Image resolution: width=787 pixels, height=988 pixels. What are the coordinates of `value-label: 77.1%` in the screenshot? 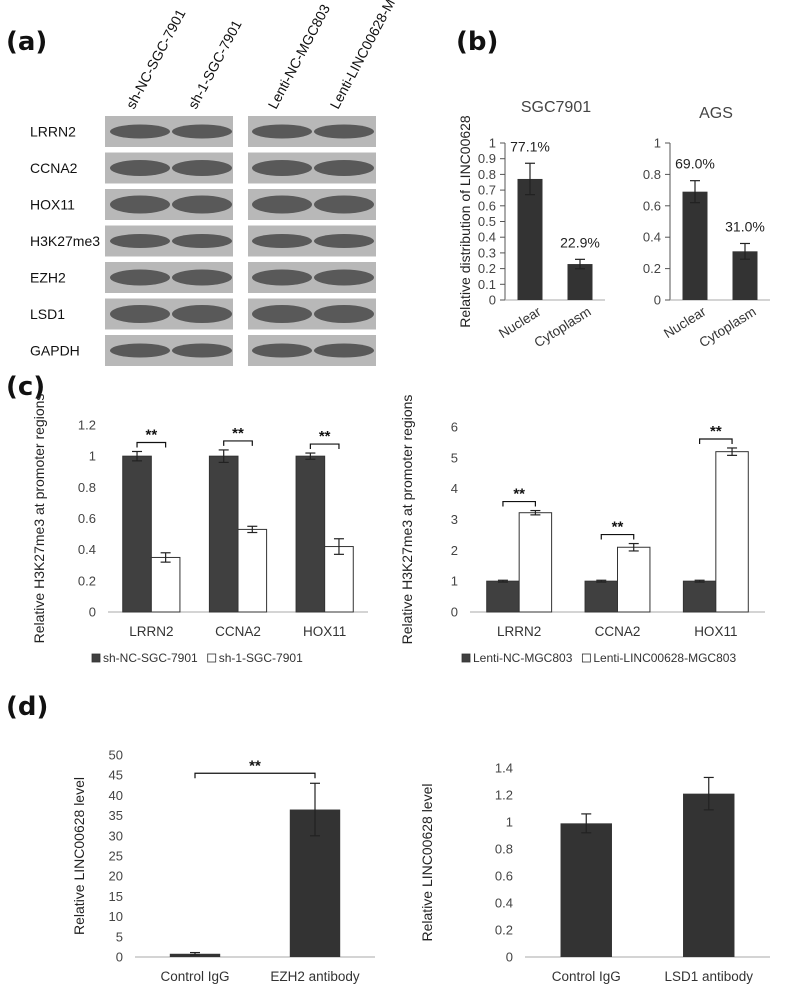 It's located at (530, 146).